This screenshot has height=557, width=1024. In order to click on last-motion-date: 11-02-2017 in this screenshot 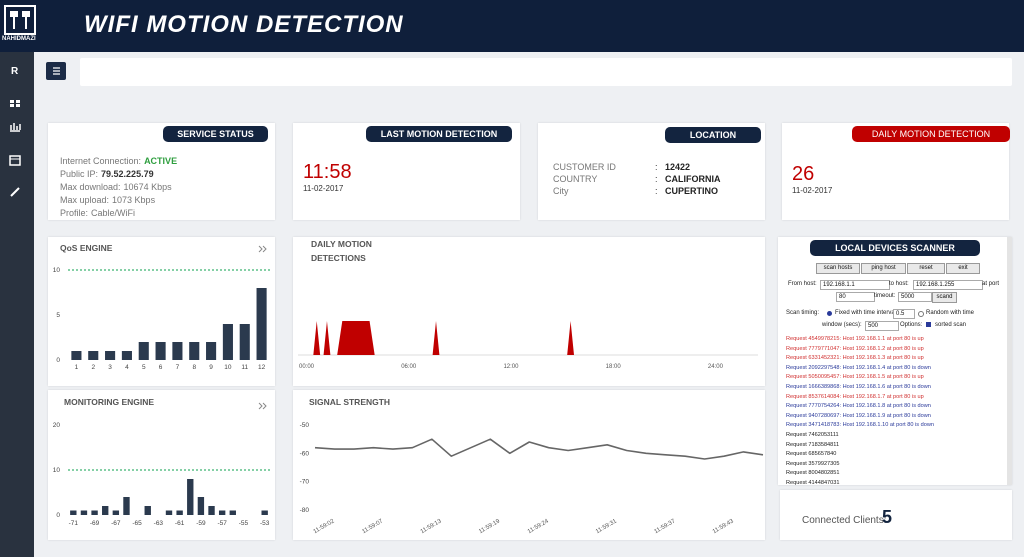, I will do `click(323, 188)`.